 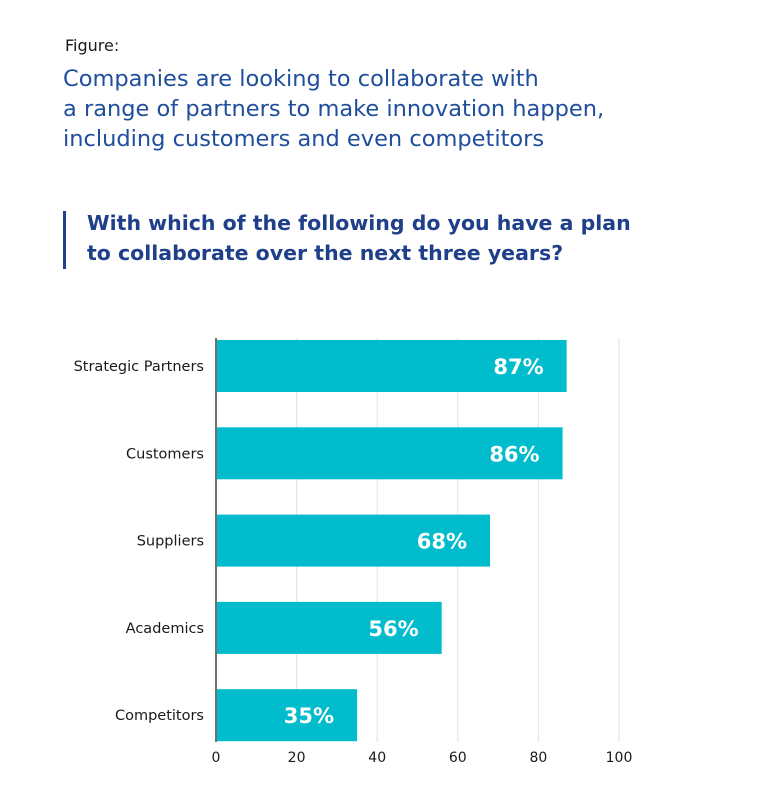 What do you see at coordinates (139, 367) in the screenshot?
I see `category-label: Strategic Partners` at bounding box center [139, 367].